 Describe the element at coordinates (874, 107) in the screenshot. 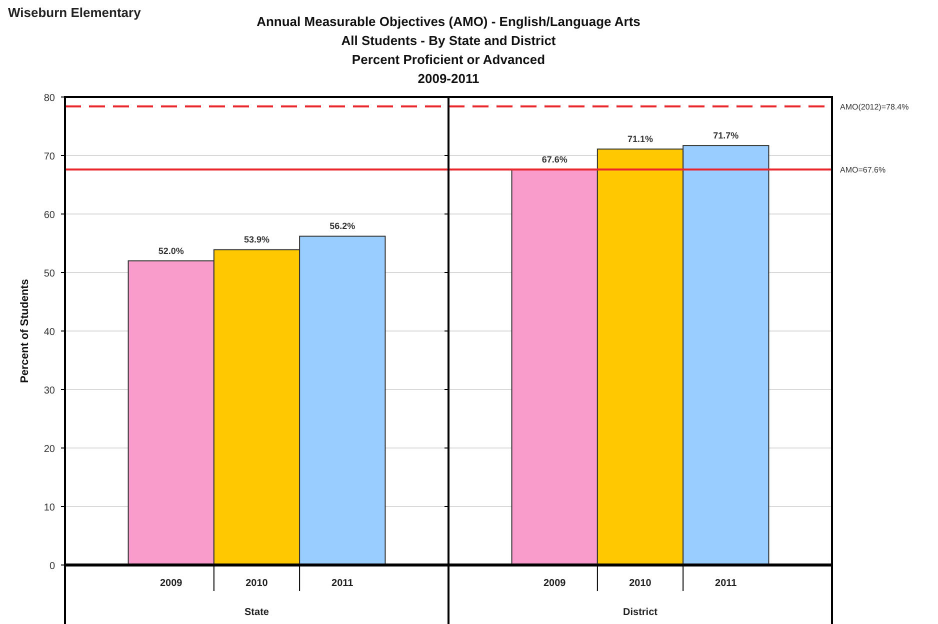

I see `ref-line-label: AMO(2012)=78.4%` at that location.